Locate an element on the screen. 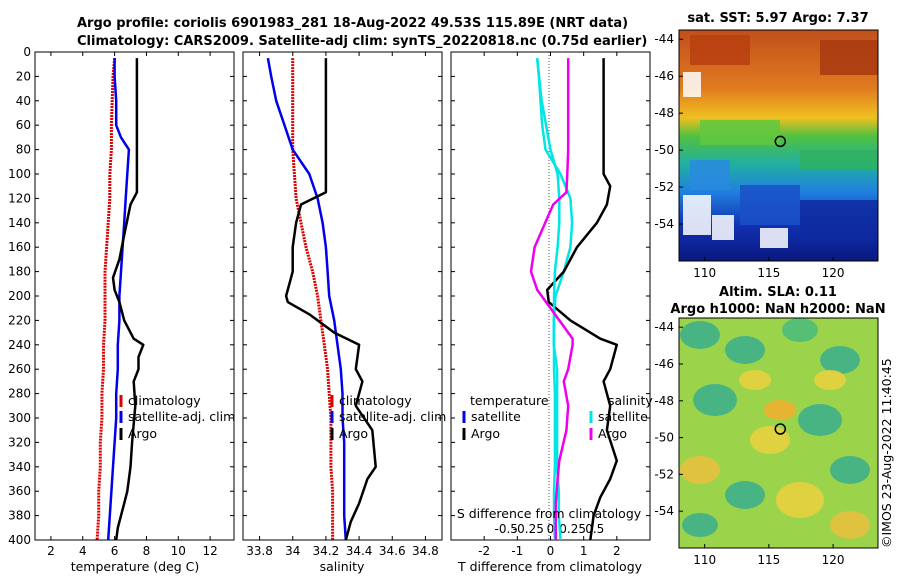 This screenshot has width=900, height=580. sst-map-frame is located at coordinates (778, 145).